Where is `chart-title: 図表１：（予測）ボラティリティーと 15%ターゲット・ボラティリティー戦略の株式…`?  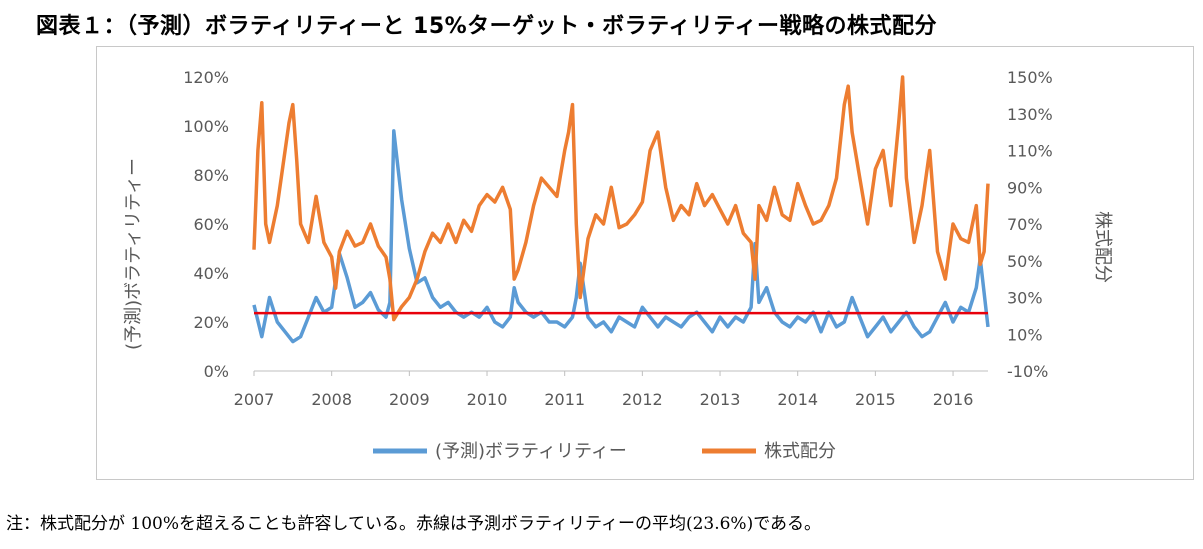 chart-title: 図表１：（予測）ボラティリティーと 15%ターゲット・ボラティリティー戦略の株式… is located at coordinates (487, 26).